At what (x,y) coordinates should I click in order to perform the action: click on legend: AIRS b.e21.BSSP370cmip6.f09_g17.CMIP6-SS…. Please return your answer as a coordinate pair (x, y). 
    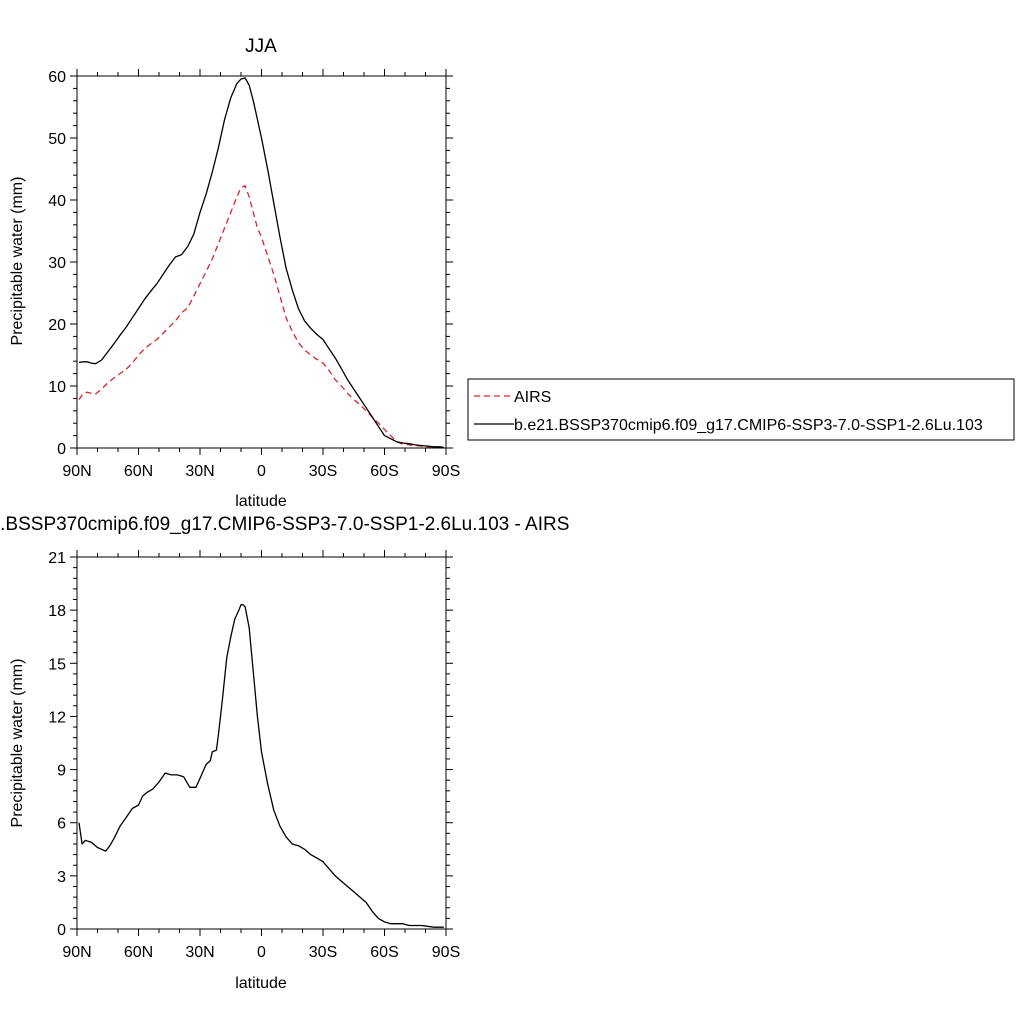
    Looking at the image, I should click on (741, 409).